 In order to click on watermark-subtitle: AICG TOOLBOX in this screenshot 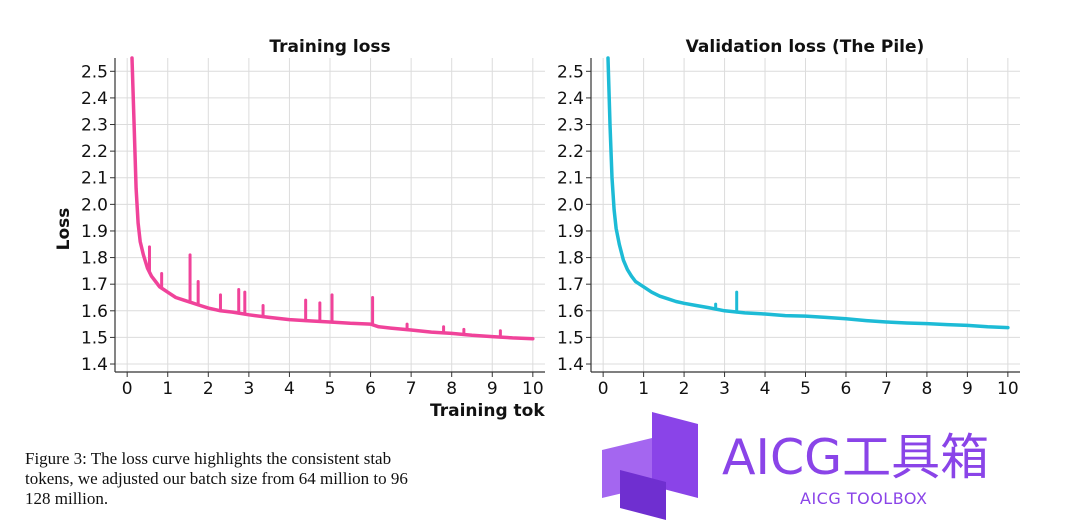, I will do `click(864, 498)`.